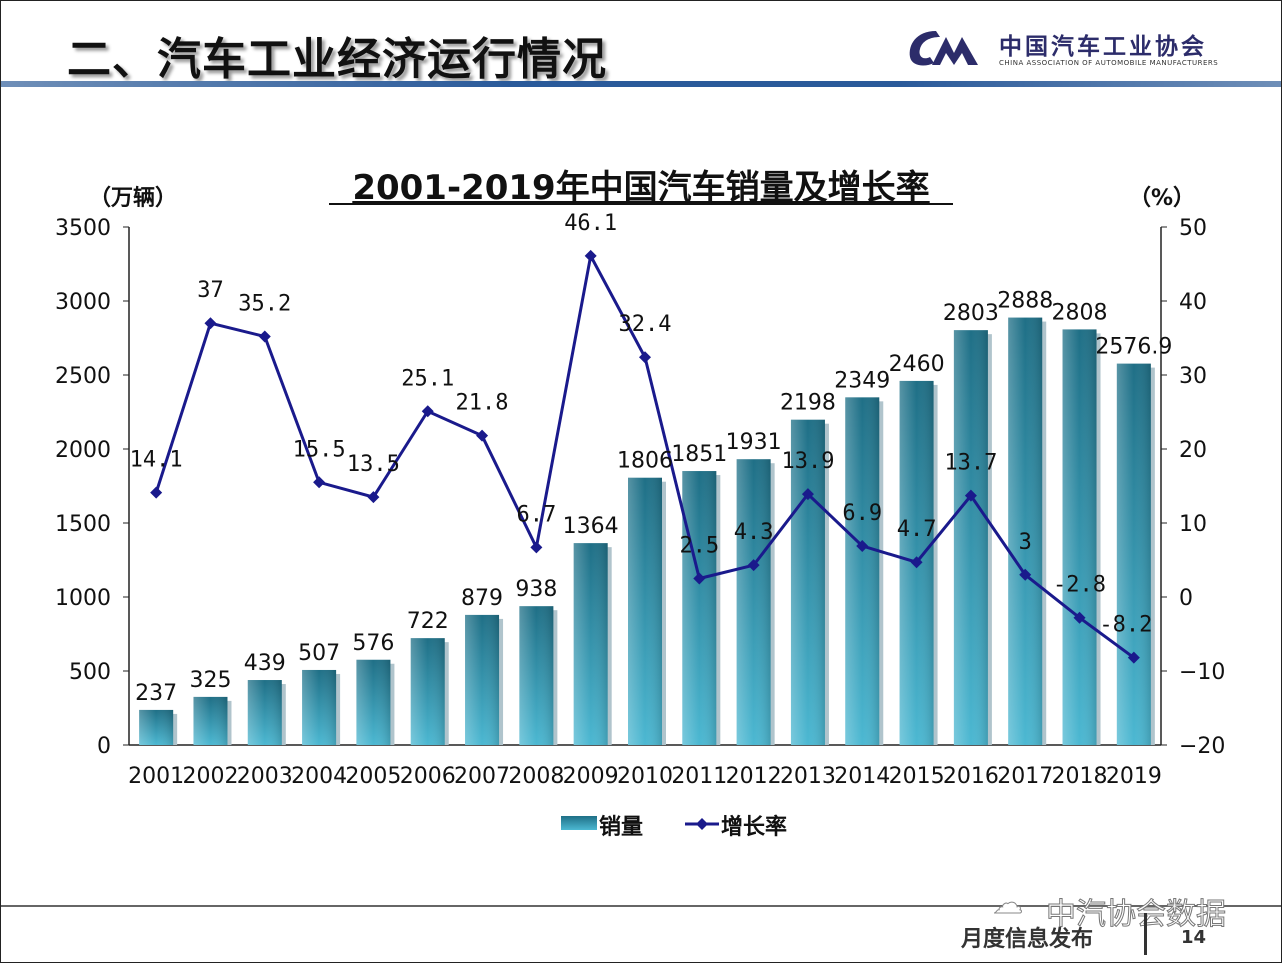  What do you see at coordinates (536, 776) in the screenshot?
I see `x-tick-label: 2008` at bounding box center [536, 776].